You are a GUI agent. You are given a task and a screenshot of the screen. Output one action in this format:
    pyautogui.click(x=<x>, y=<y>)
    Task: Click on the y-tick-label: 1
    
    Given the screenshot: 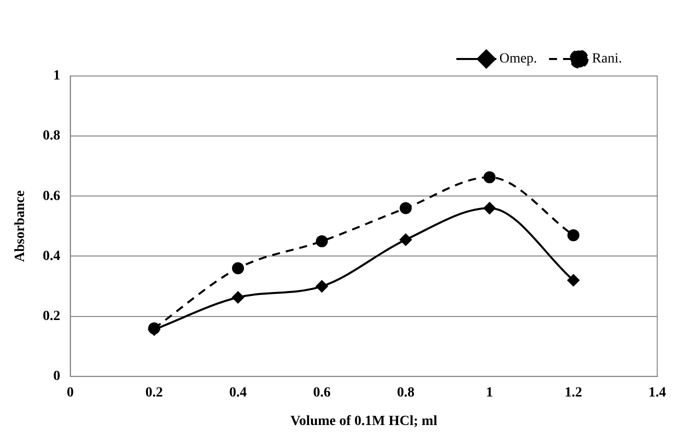 What is the action you would take?
    pyautogui.click(x=56, y=76)
    